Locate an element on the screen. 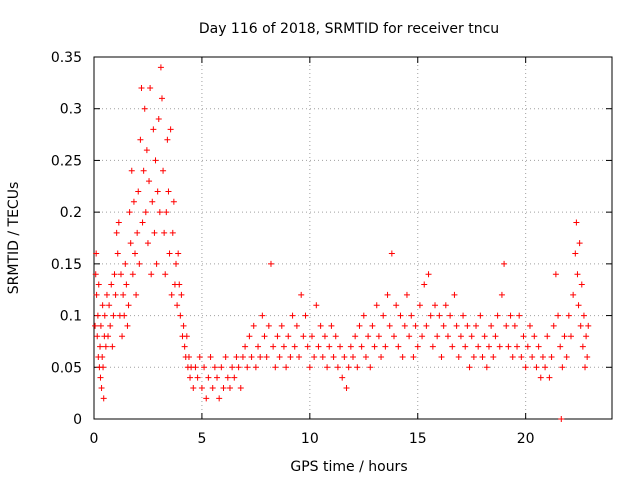 The width and height of the screenshot is (640, 480). x-tick-label: 20 is located at coordinates (526, 439).